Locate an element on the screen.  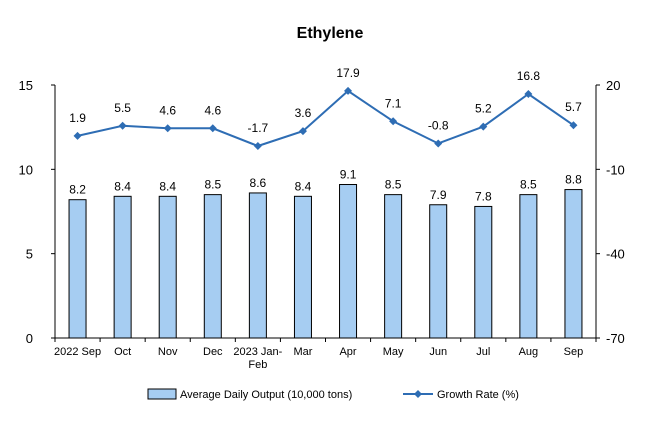
legend-label-bar: Average Daily Output (10,000 tons) is located at coordinates (266, 395).